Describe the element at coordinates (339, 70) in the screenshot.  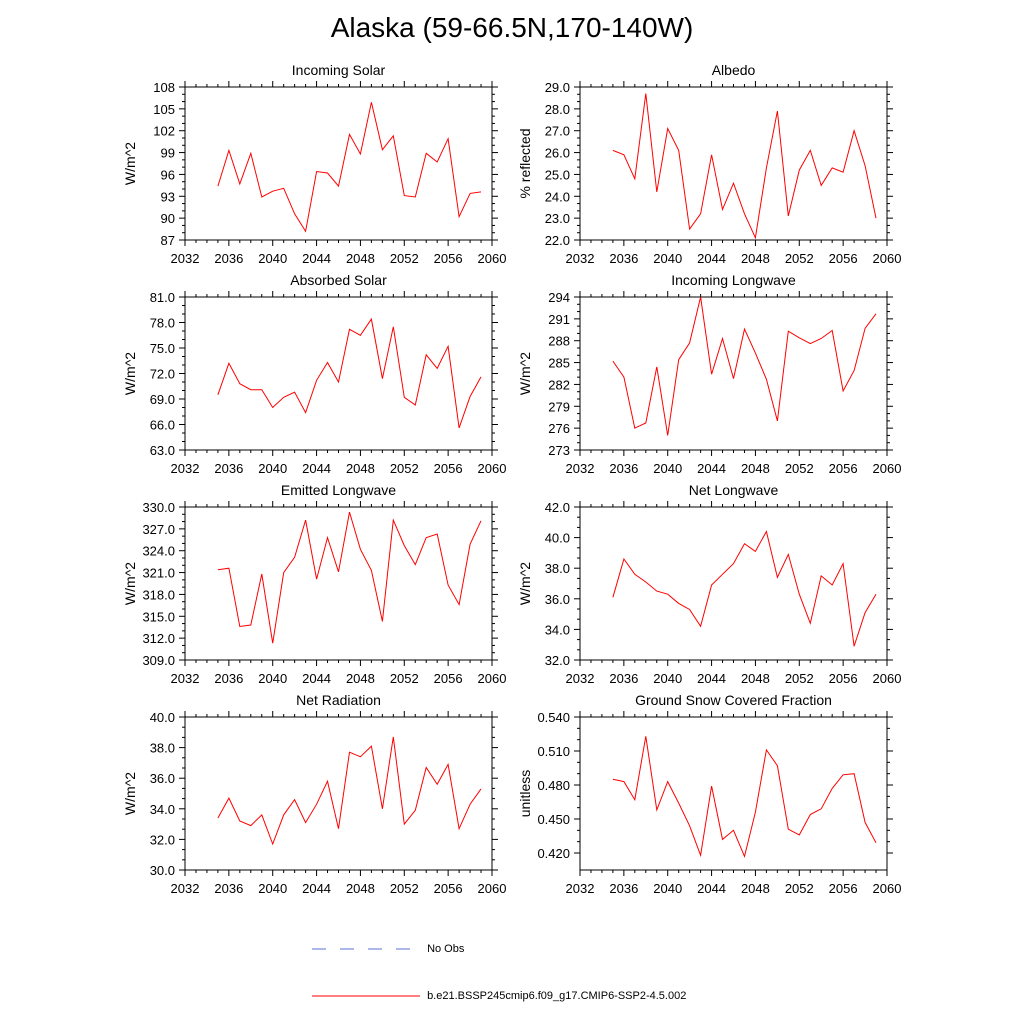
I see `panel-title: Incoming Solar` at that location.